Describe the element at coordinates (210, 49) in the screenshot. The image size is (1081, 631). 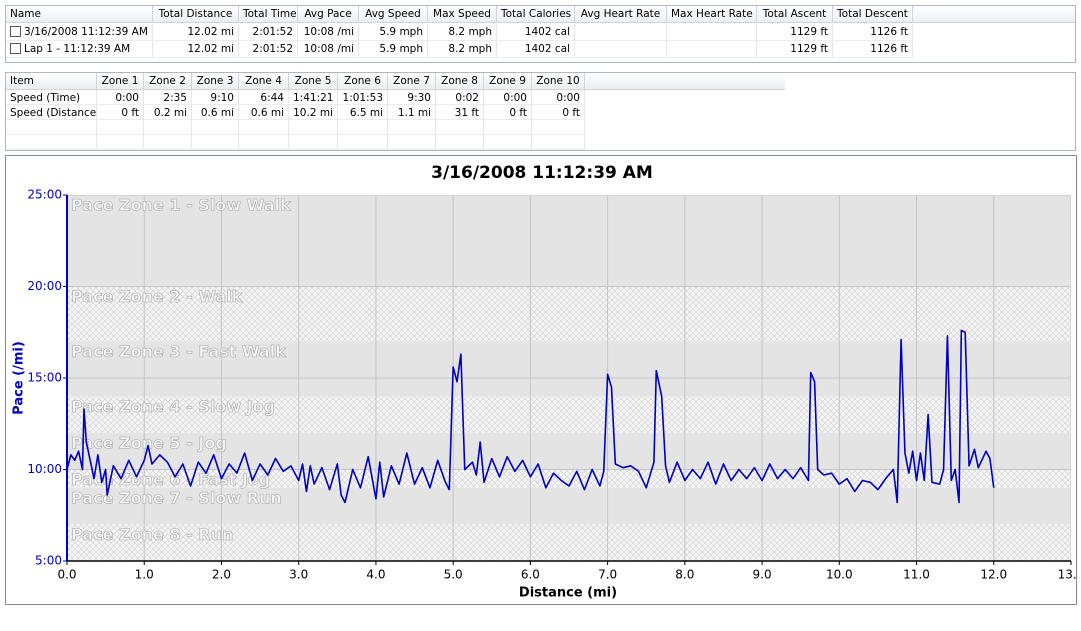
I see `cell-text: 12.02 mi` at that location.